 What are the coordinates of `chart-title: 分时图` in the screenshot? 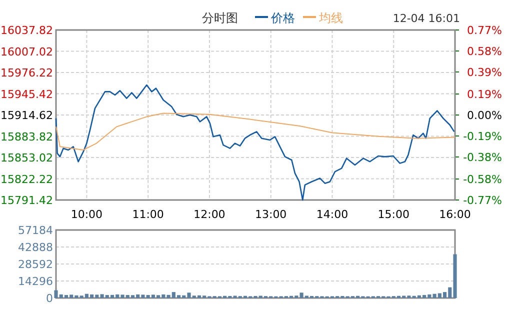 It's located at (220, 18).